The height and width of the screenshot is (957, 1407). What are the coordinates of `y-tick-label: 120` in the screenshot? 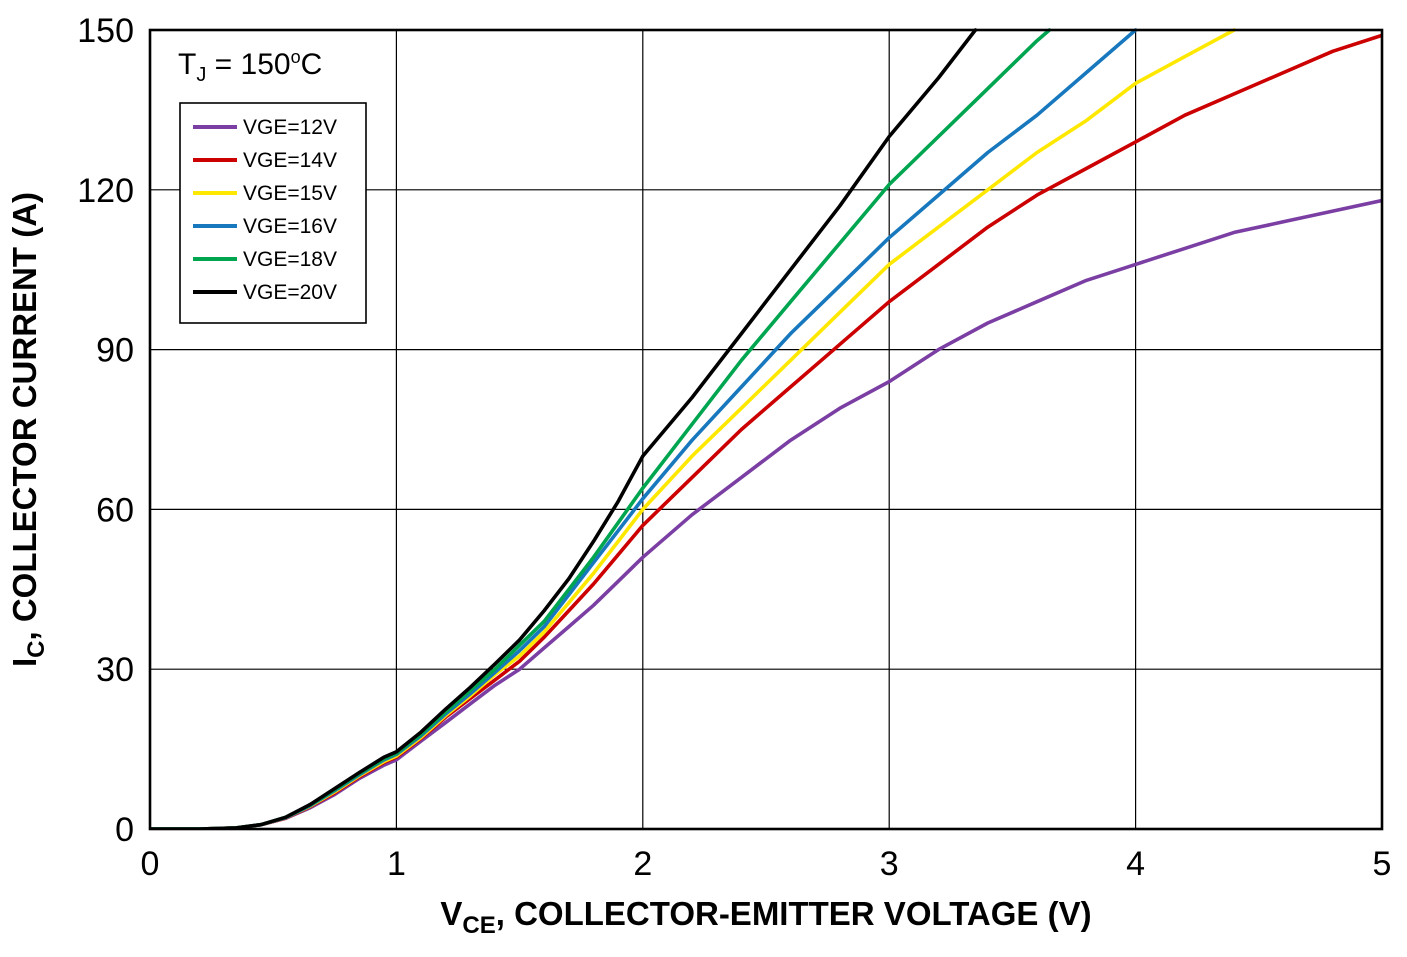 It's located at (105, 191).